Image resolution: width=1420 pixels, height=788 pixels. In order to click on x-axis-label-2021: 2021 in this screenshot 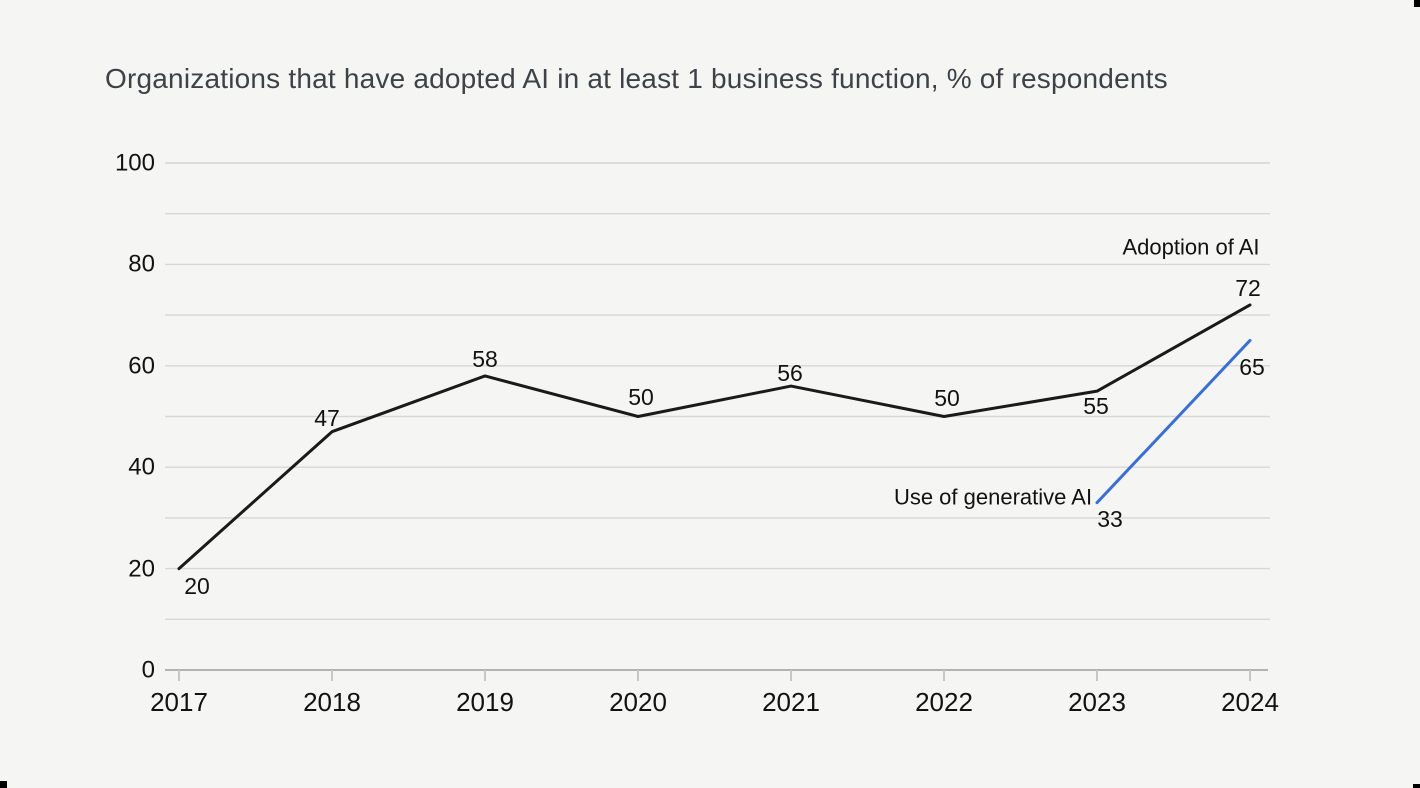, I will do `click(791, 702)`.